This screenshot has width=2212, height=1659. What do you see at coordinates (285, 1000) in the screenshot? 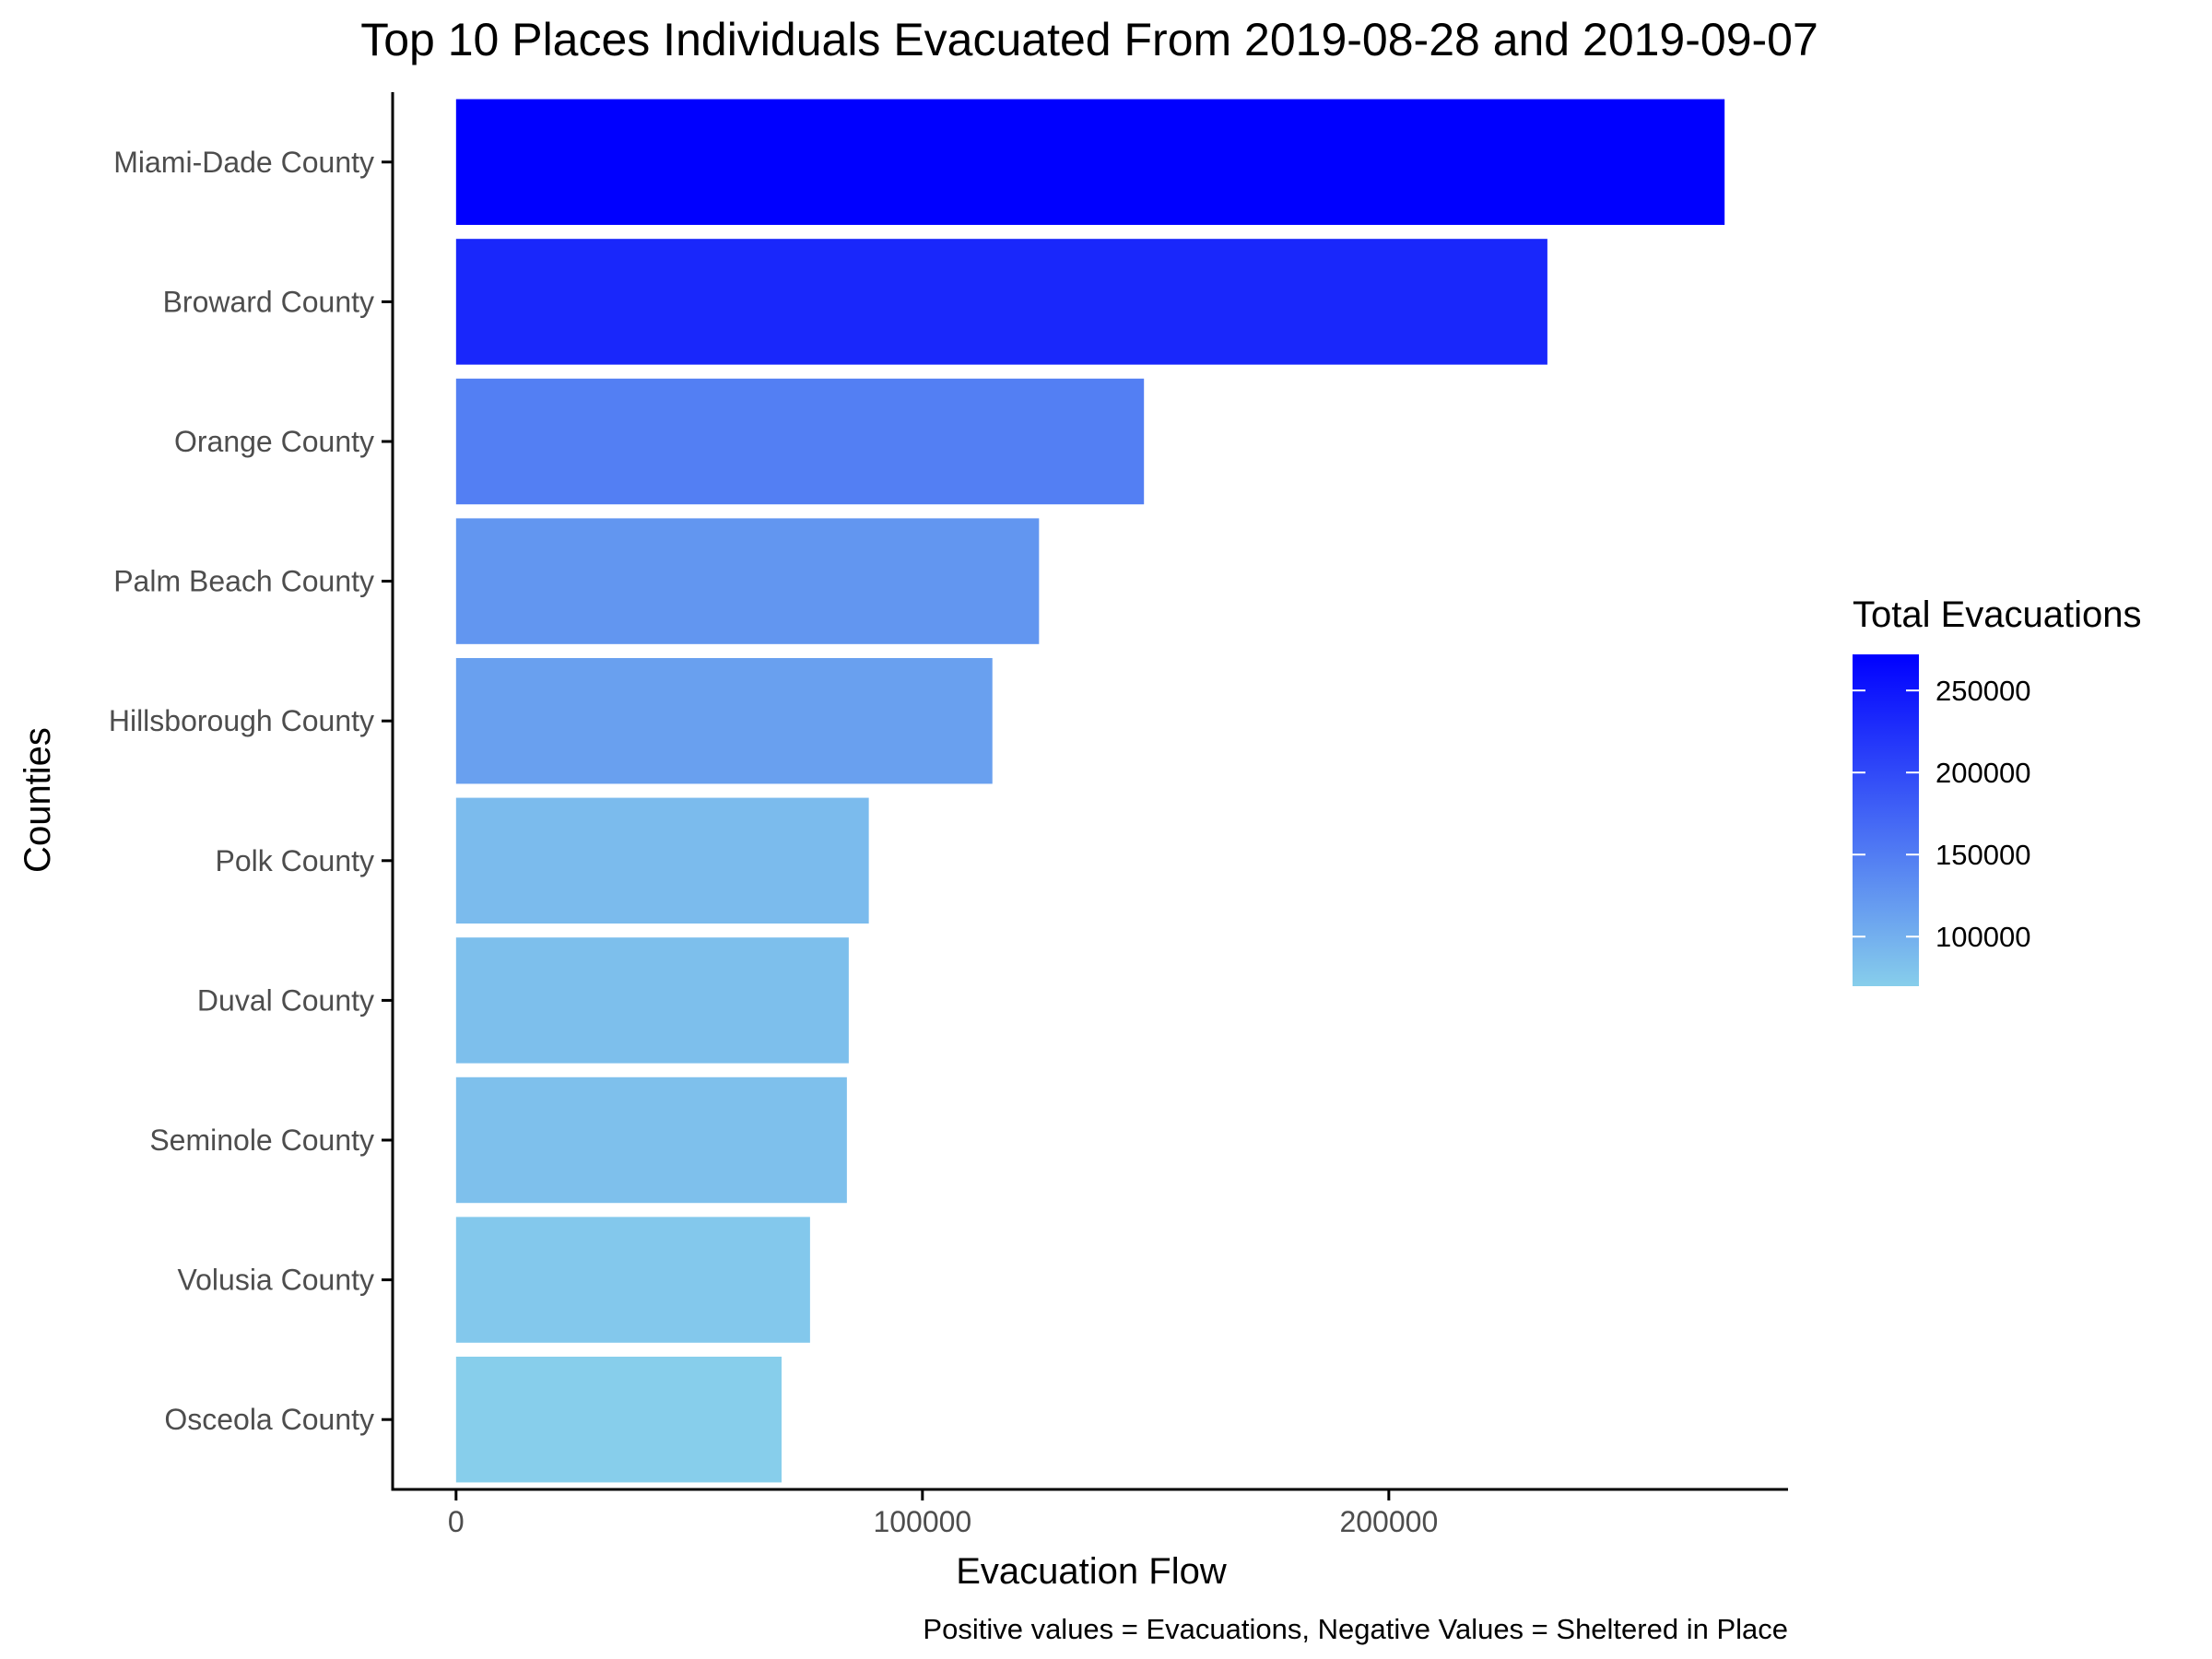
I see `y-tick-label: Duval County` at bounding box center [285, 1000].